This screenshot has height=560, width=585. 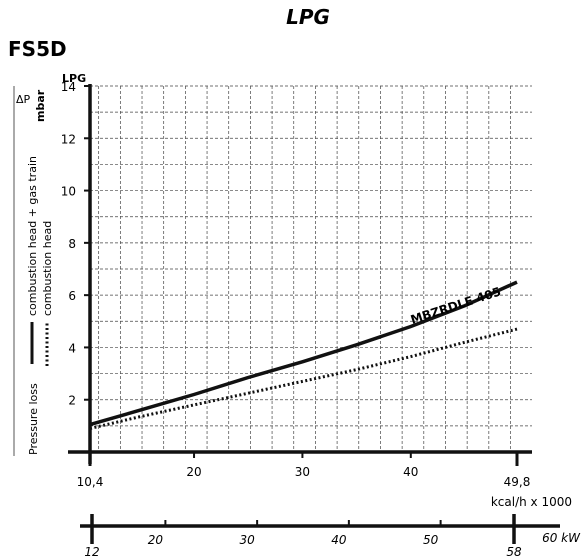 I want to click on y-tick-label: 4, so click(x=72, y=348).